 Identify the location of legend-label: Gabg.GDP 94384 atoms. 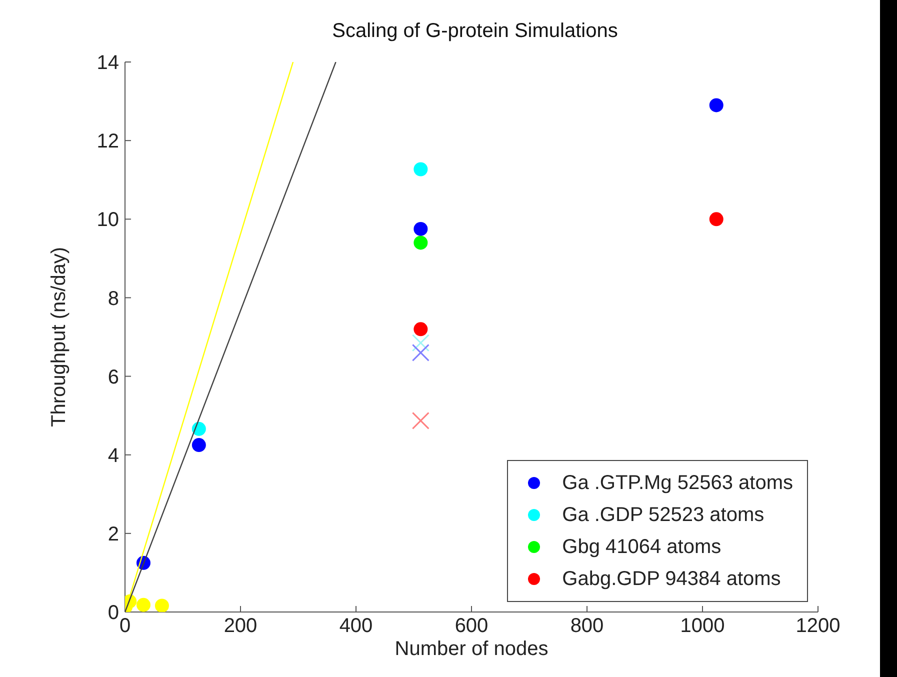
(671, 579).